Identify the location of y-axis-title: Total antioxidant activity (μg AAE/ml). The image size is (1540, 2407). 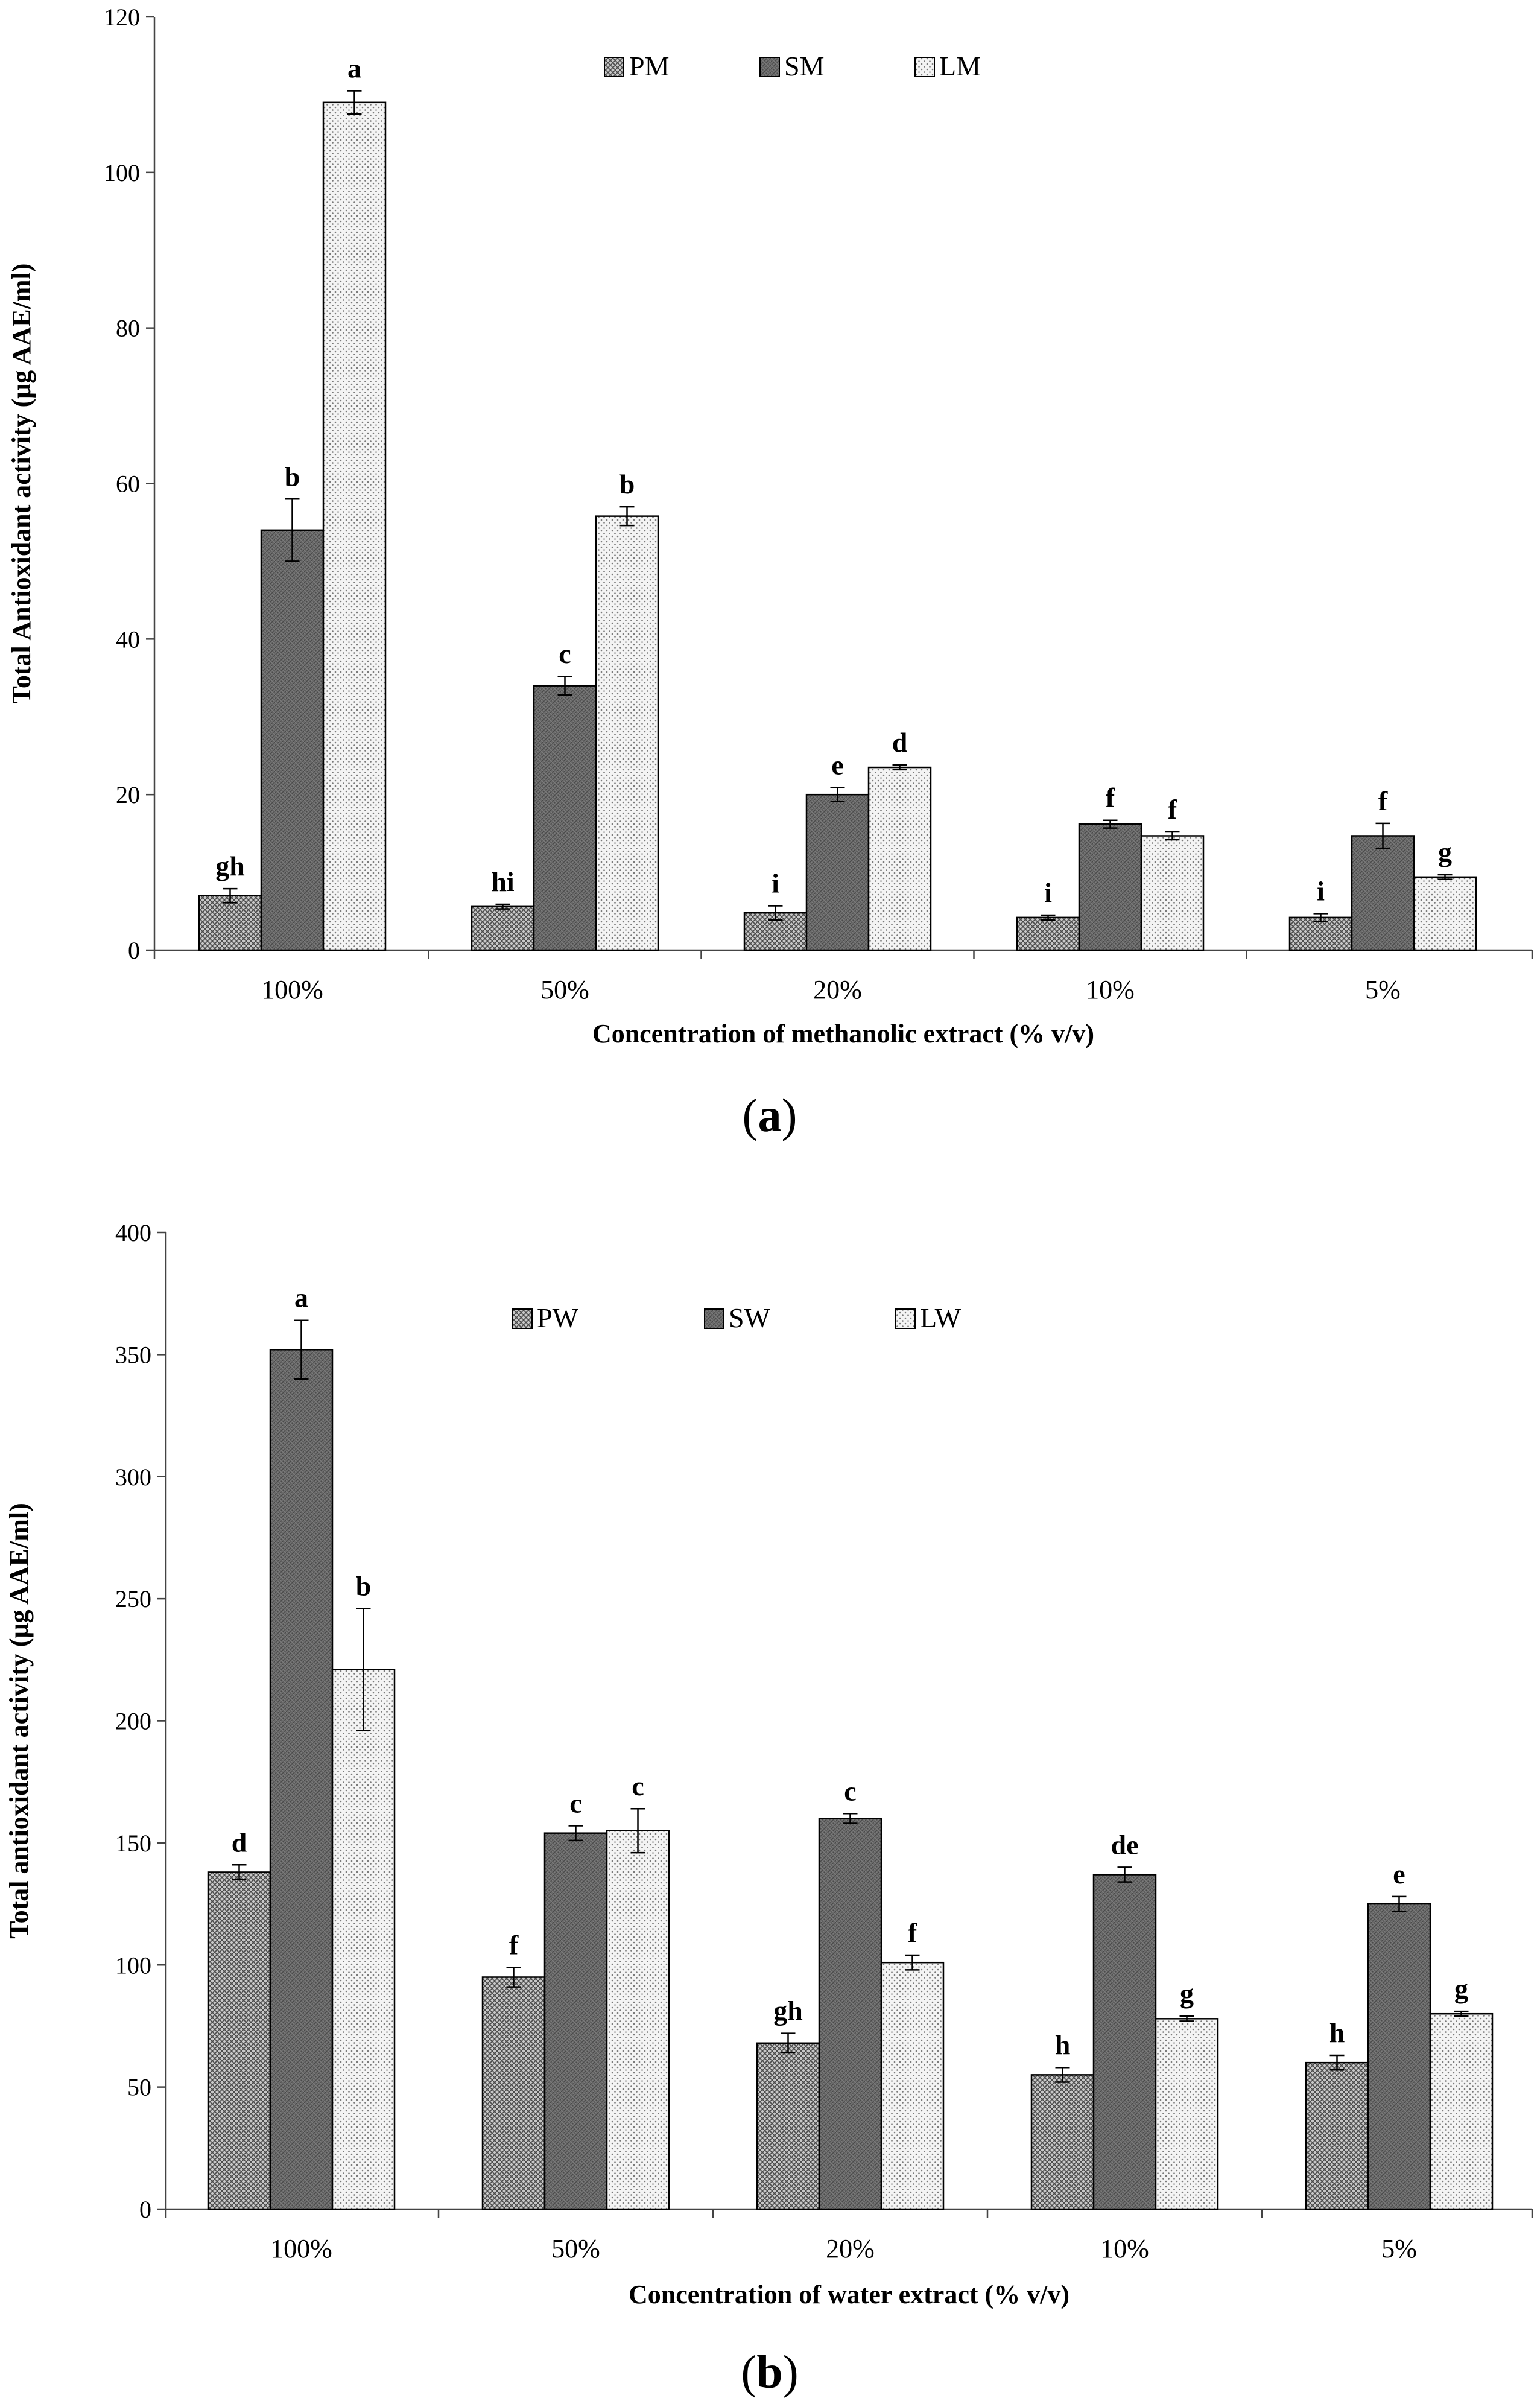
(19, 1720).